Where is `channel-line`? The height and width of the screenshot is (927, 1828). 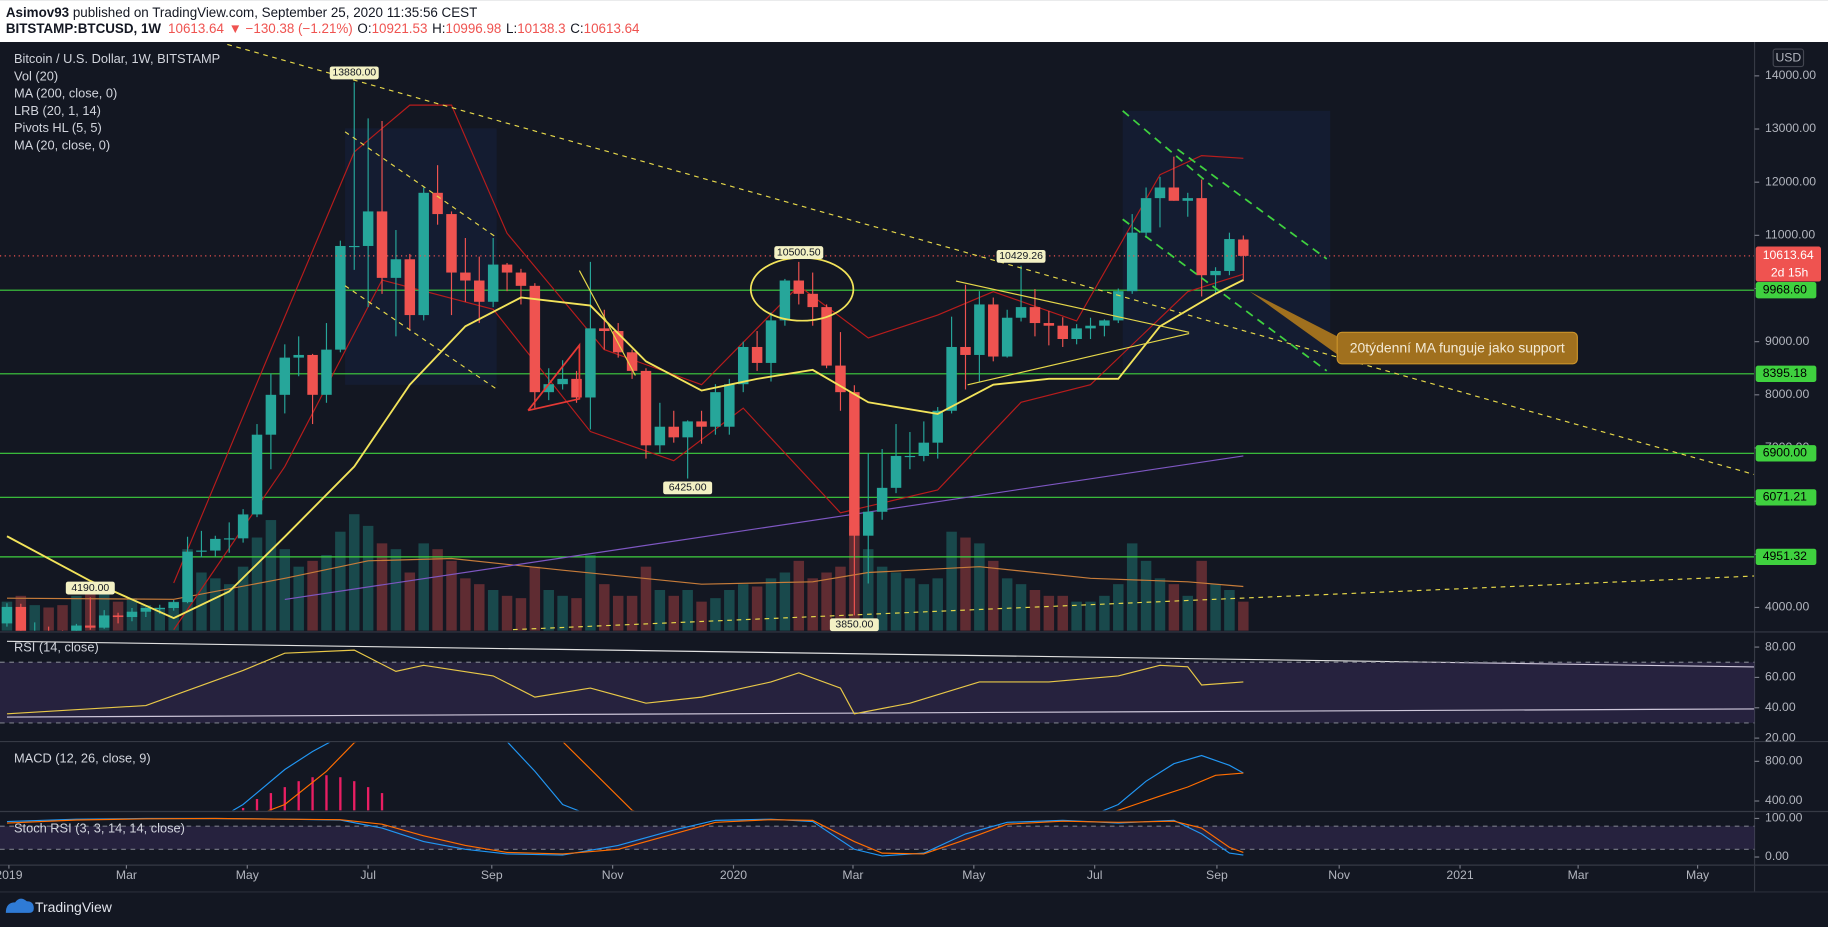
channel-line is located at coordinates (1252, 204).